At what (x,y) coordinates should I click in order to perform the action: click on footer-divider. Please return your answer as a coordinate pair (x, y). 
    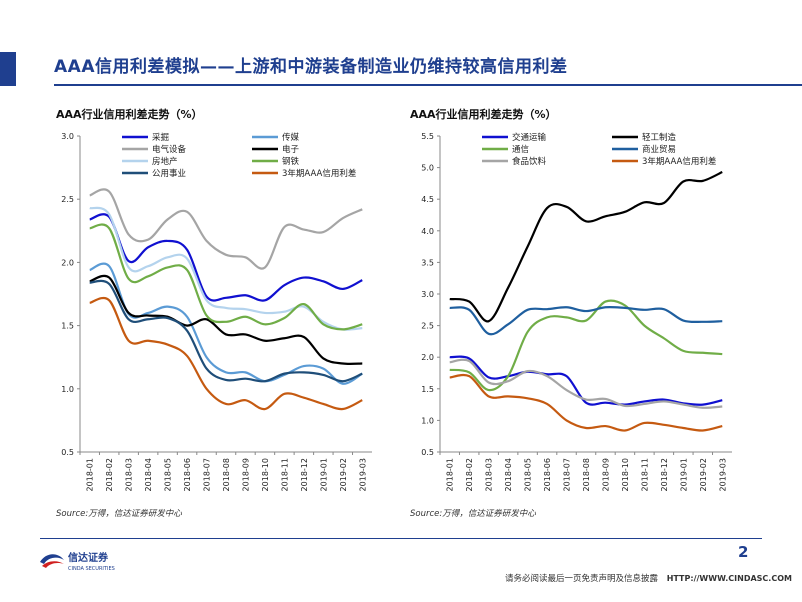
    Looking at the image, I should click on (401, 538).